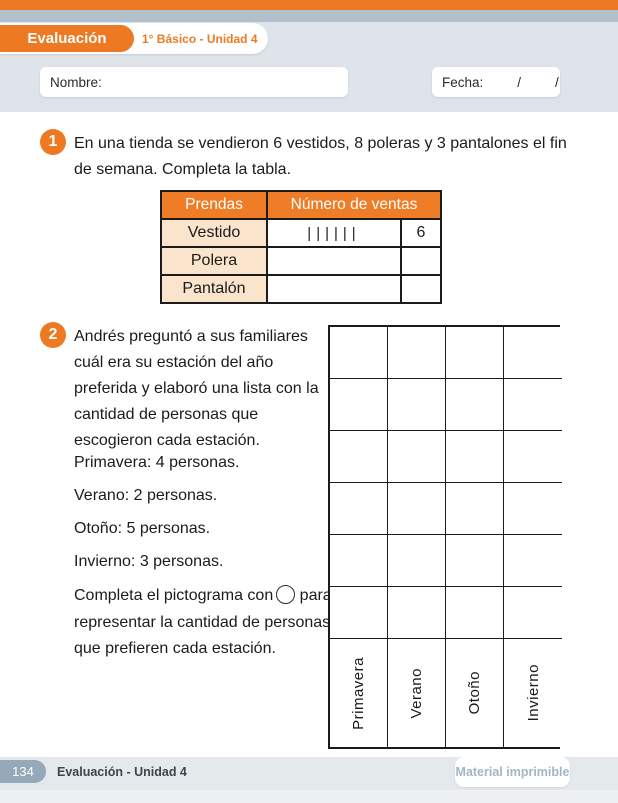 The width and height of the screenshot is (618, 803). I want to click on instruction-before: Completa el pictograma con, so click(174, 595).